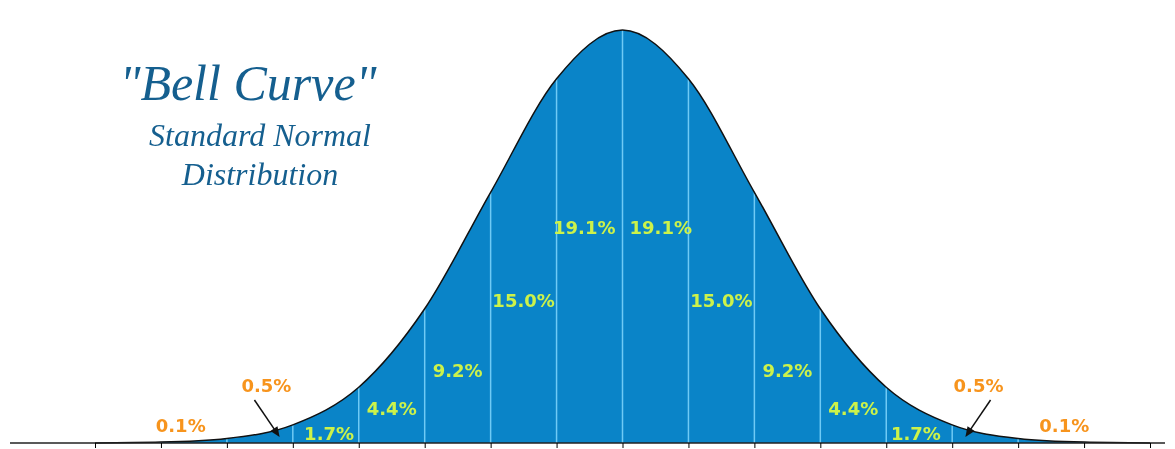 This screenshot has height=449, width=1175. What do you see at coordinates (248, 83) in the screenshot?
I see `text: "Bell Curve"` at bounding box center [248, 83].